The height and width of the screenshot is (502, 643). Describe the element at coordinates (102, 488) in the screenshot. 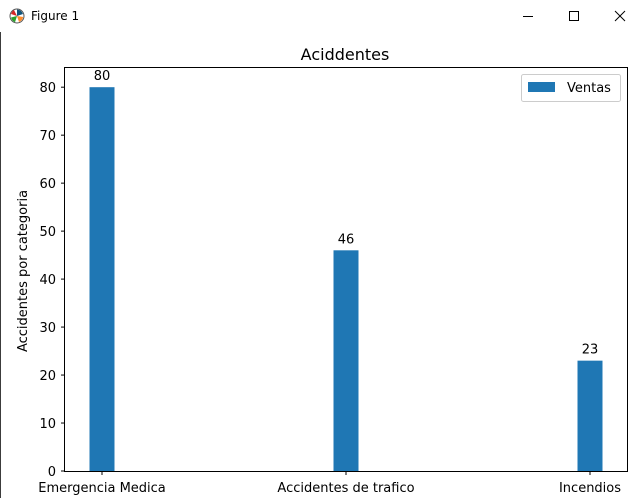

I see `x-tick-label: Emergencia Medica` at that location.